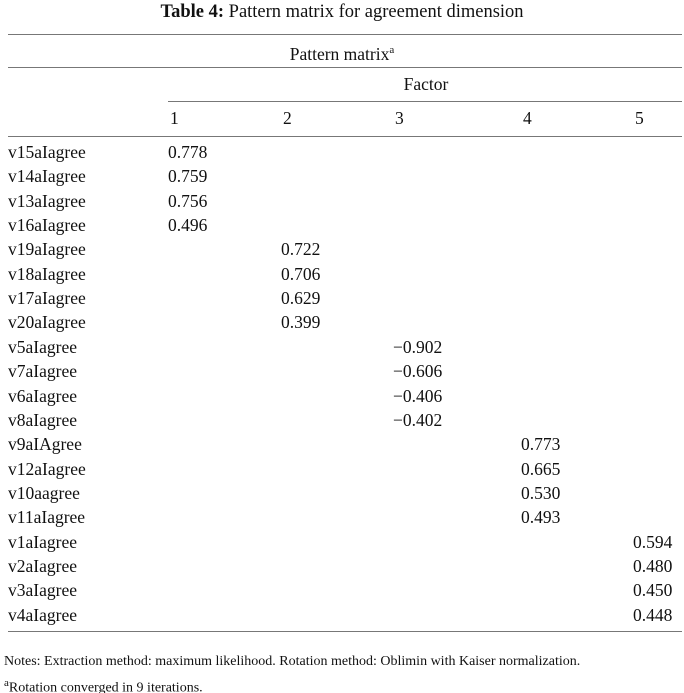 The height and width of the screenshot is (693, 684). Describe the element at coordinates (653, 590) in the screenshot. I see `cell: 0.450` at that location.